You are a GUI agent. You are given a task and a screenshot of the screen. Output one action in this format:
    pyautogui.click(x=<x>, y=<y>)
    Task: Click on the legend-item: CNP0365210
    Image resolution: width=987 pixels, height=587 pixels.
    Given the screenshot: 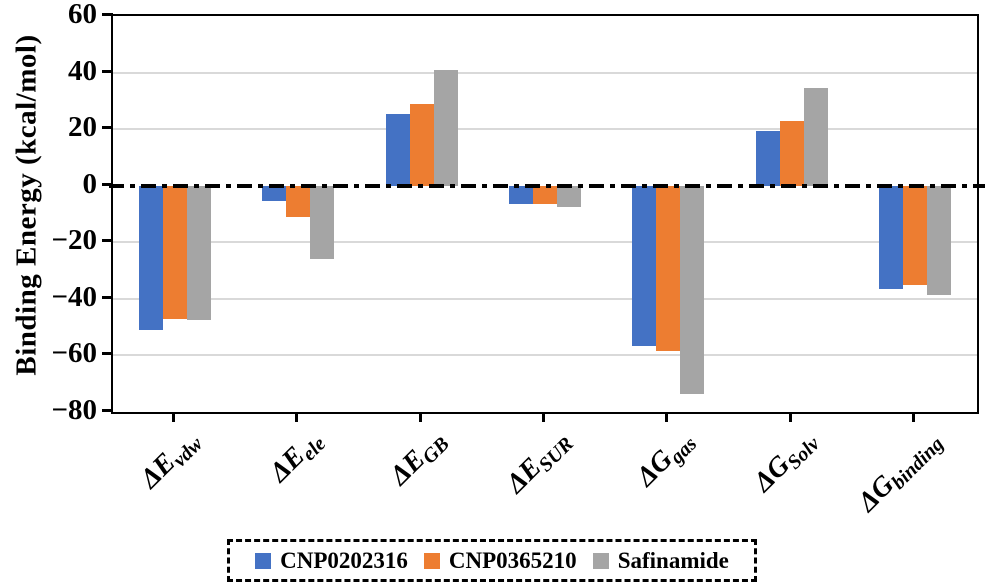 What is the action you would take?
    pyautogui.click(x=500, y=560)
    